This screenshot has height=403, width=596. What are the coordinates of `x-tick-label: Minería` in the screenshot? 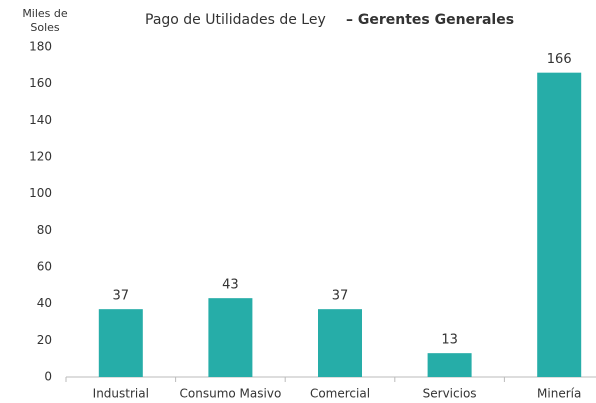 It's located at (559, 394).